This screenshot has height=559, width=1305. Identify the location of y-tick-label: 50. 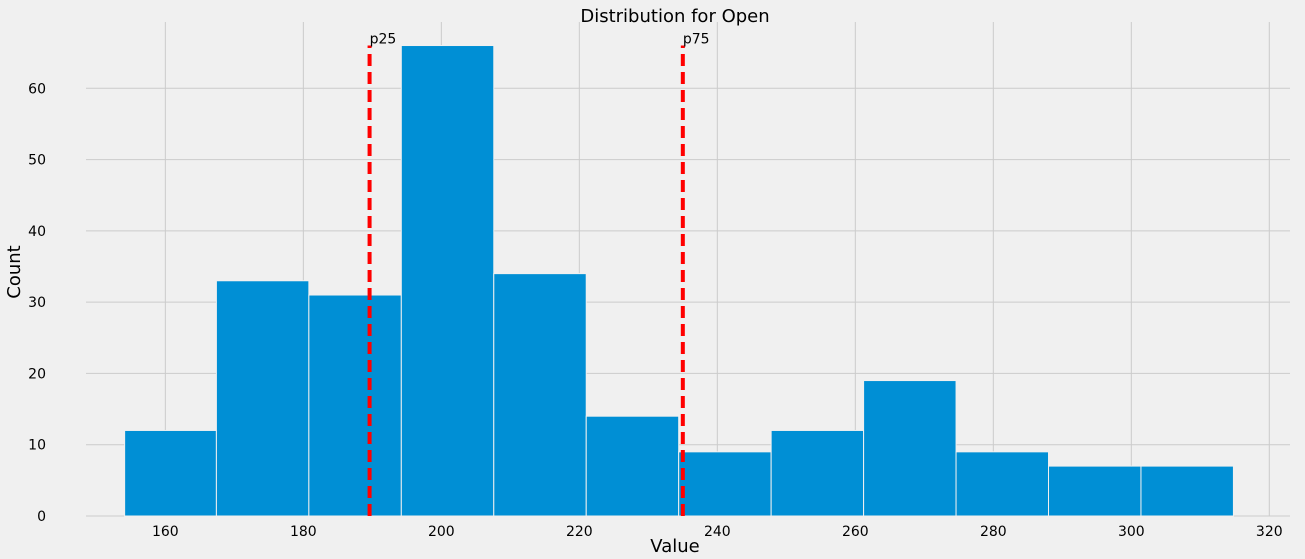
(37, 161).